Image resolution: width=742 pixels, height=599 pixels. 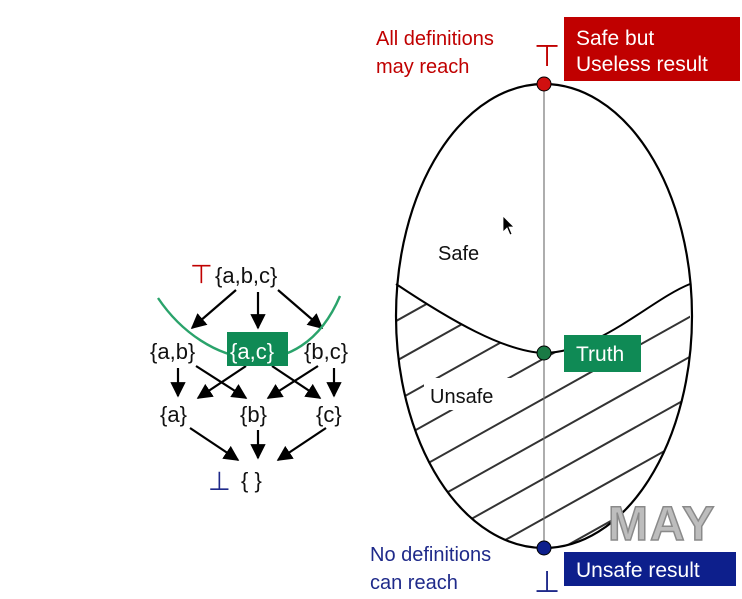 What do you see at coordinates (414, 583) in the screenshot?
I see `bottom-label-line2: can reach` at bounding box center [414, 583].